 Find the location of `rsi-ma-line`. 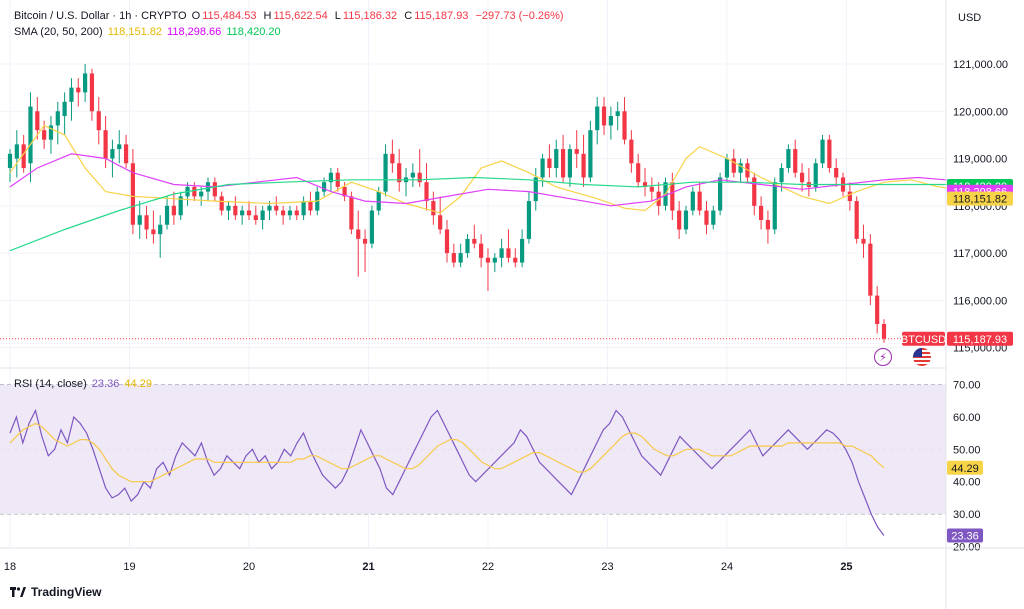

rsi-ma-line is located at coordinates (447, 452).